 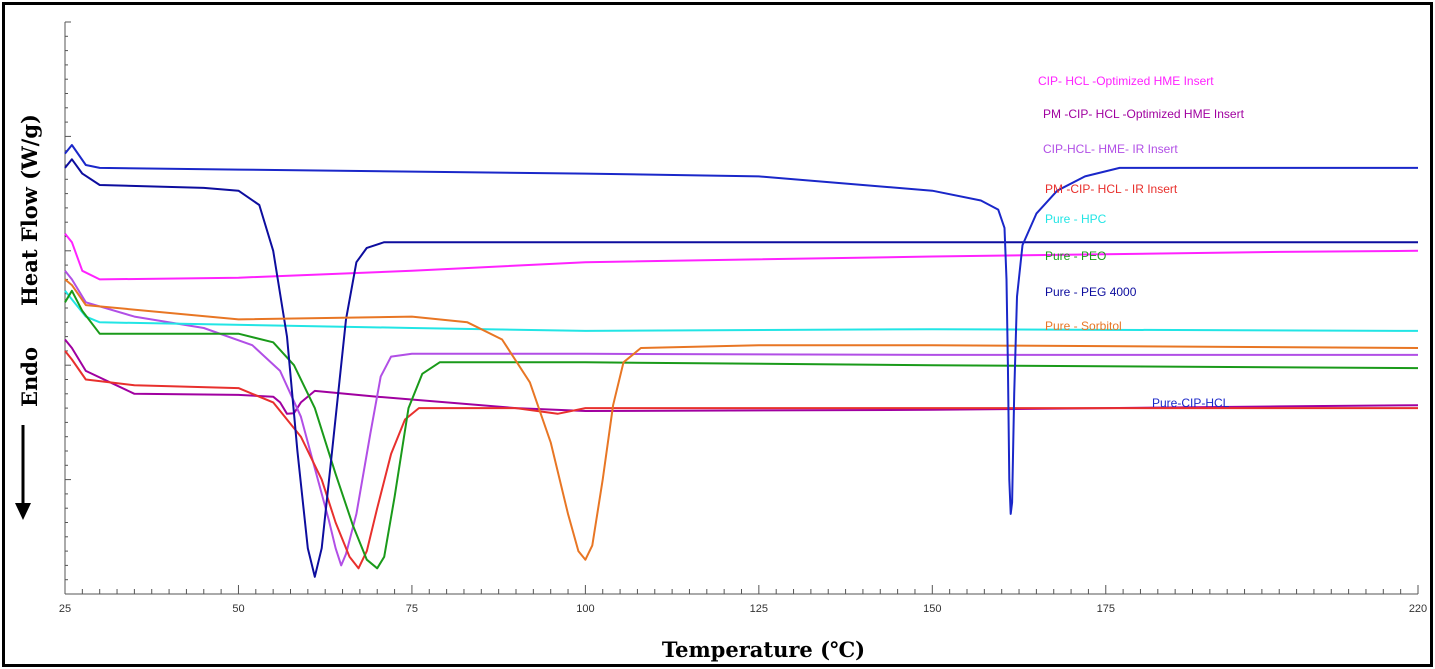 I want to click on x-tick-label: 75, so click(x=412, y=609).